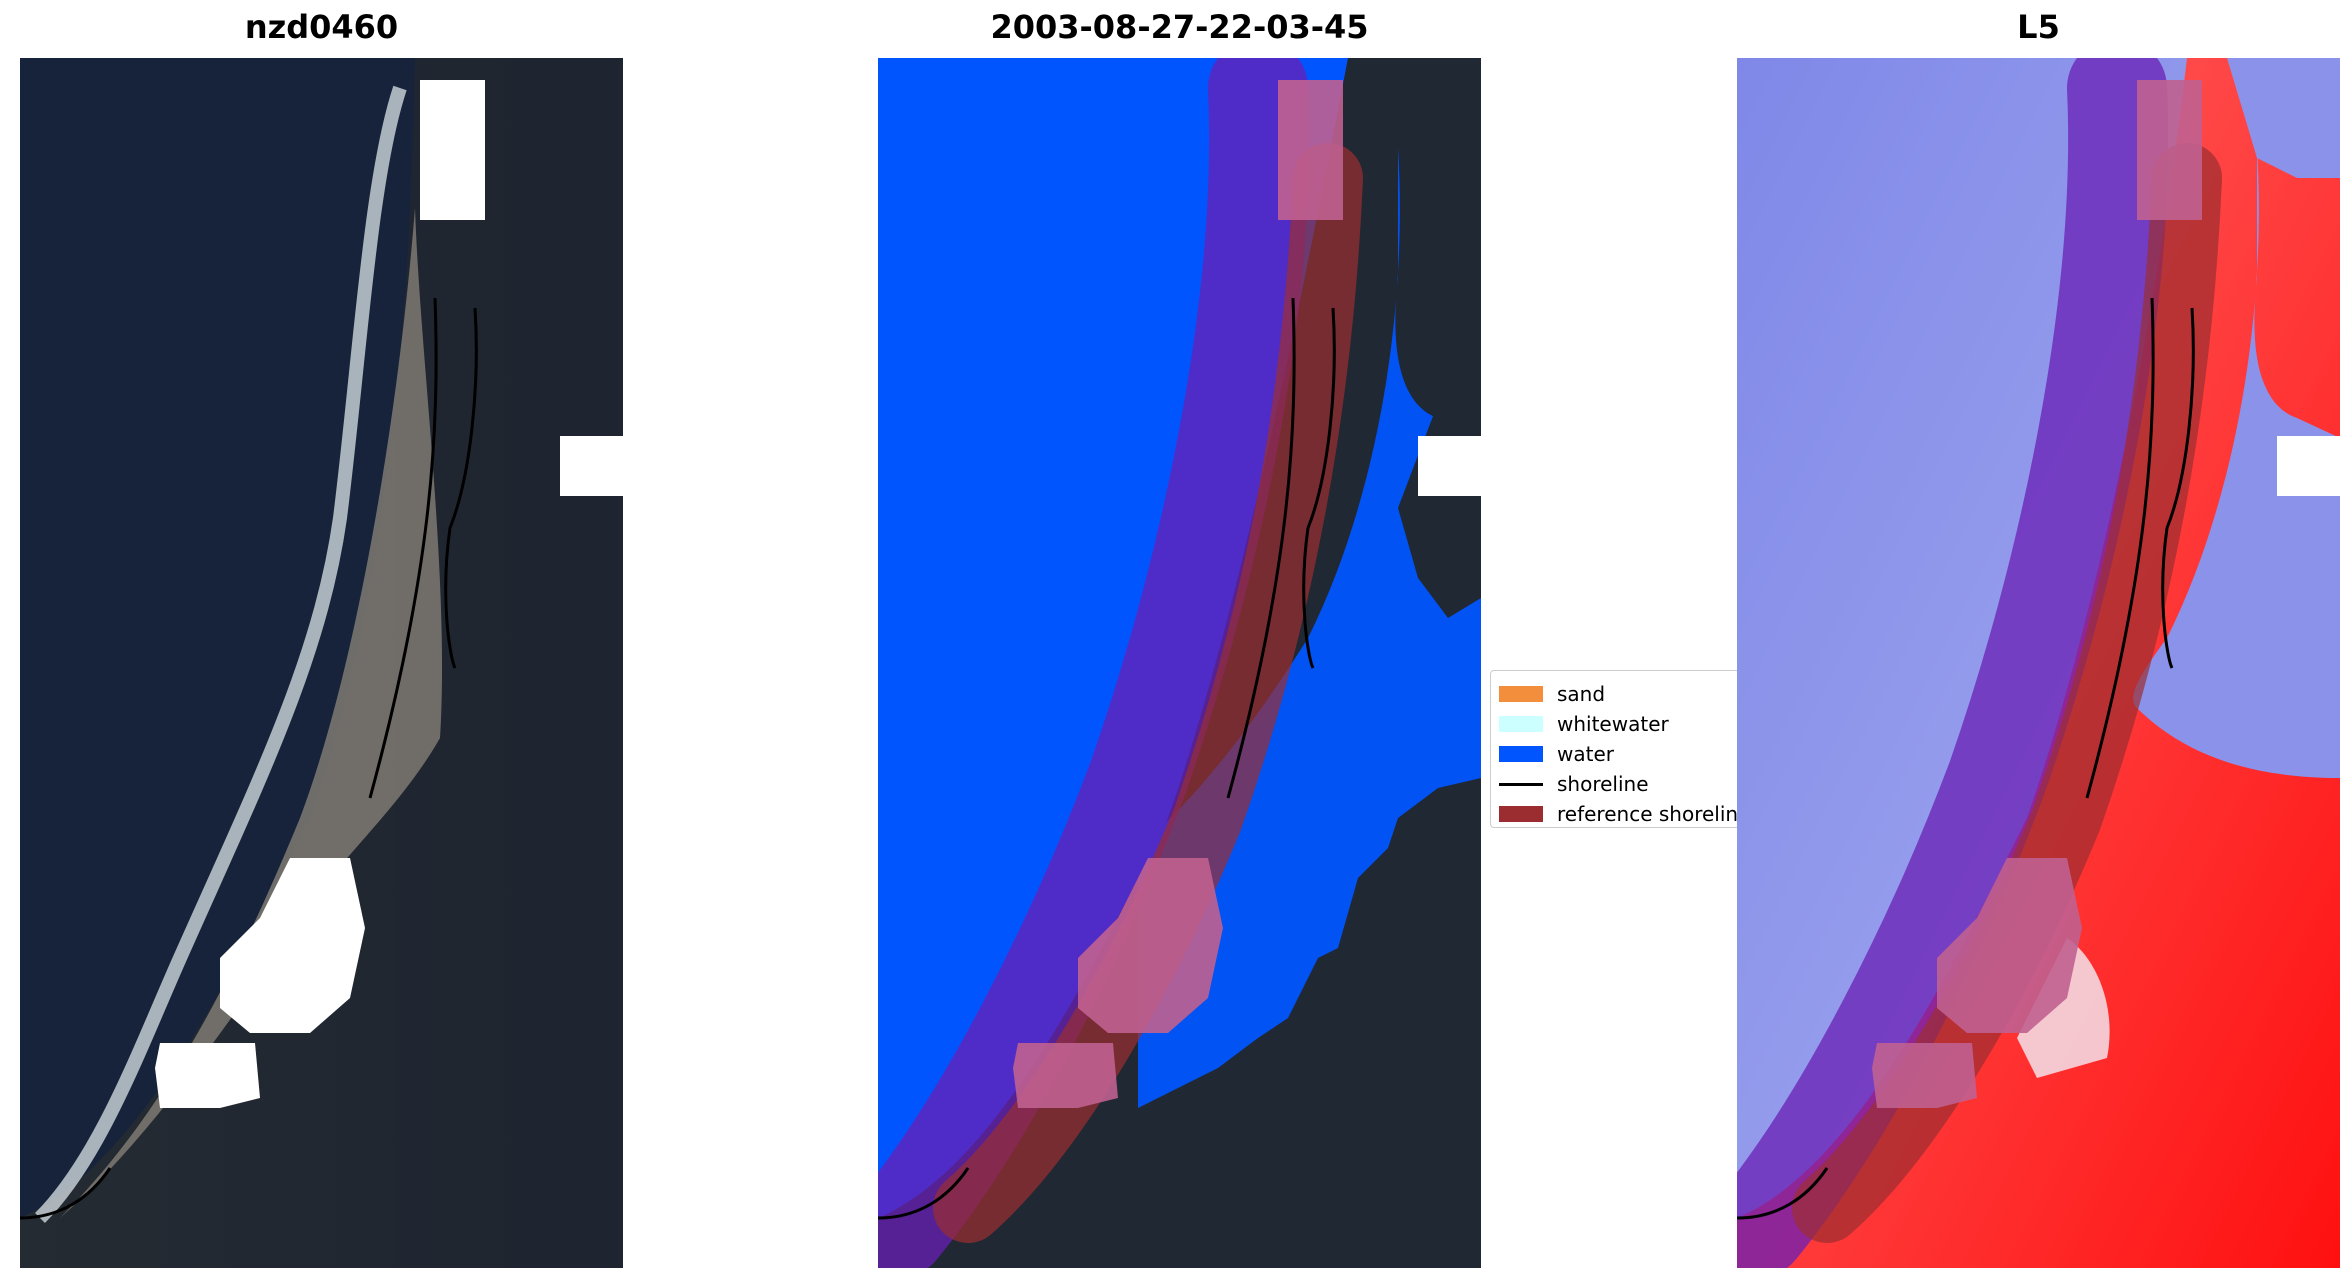 Image resolution: width=2352 pixels, height=1283 pixels. Describe the element at coordinates (1179, 27) in the screenshot. I see `panel-title-classified: 2003-08-27-22-03-45` at that location.